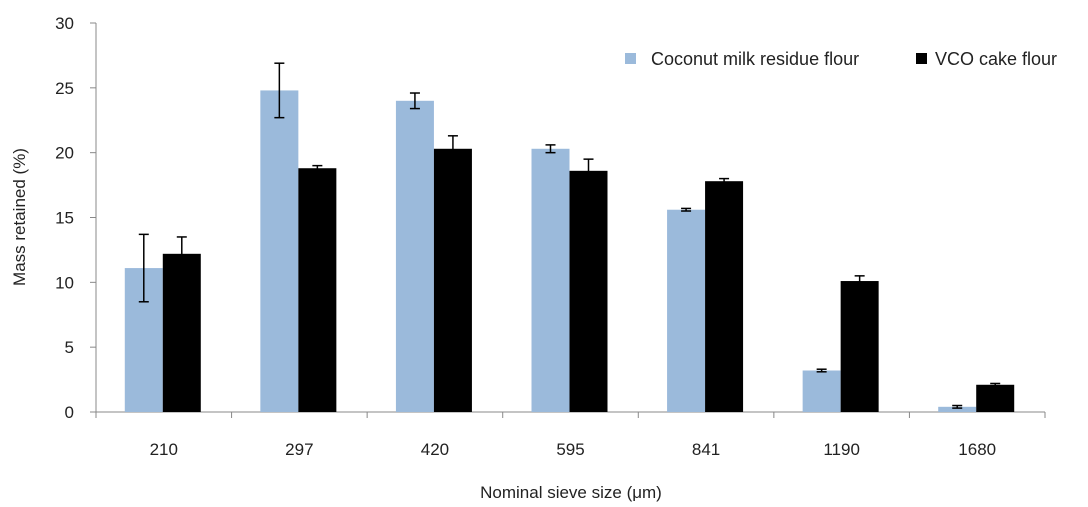  I want to click on x-axis: 210 297 420 595 841 1190 1680, so click(570, 435).